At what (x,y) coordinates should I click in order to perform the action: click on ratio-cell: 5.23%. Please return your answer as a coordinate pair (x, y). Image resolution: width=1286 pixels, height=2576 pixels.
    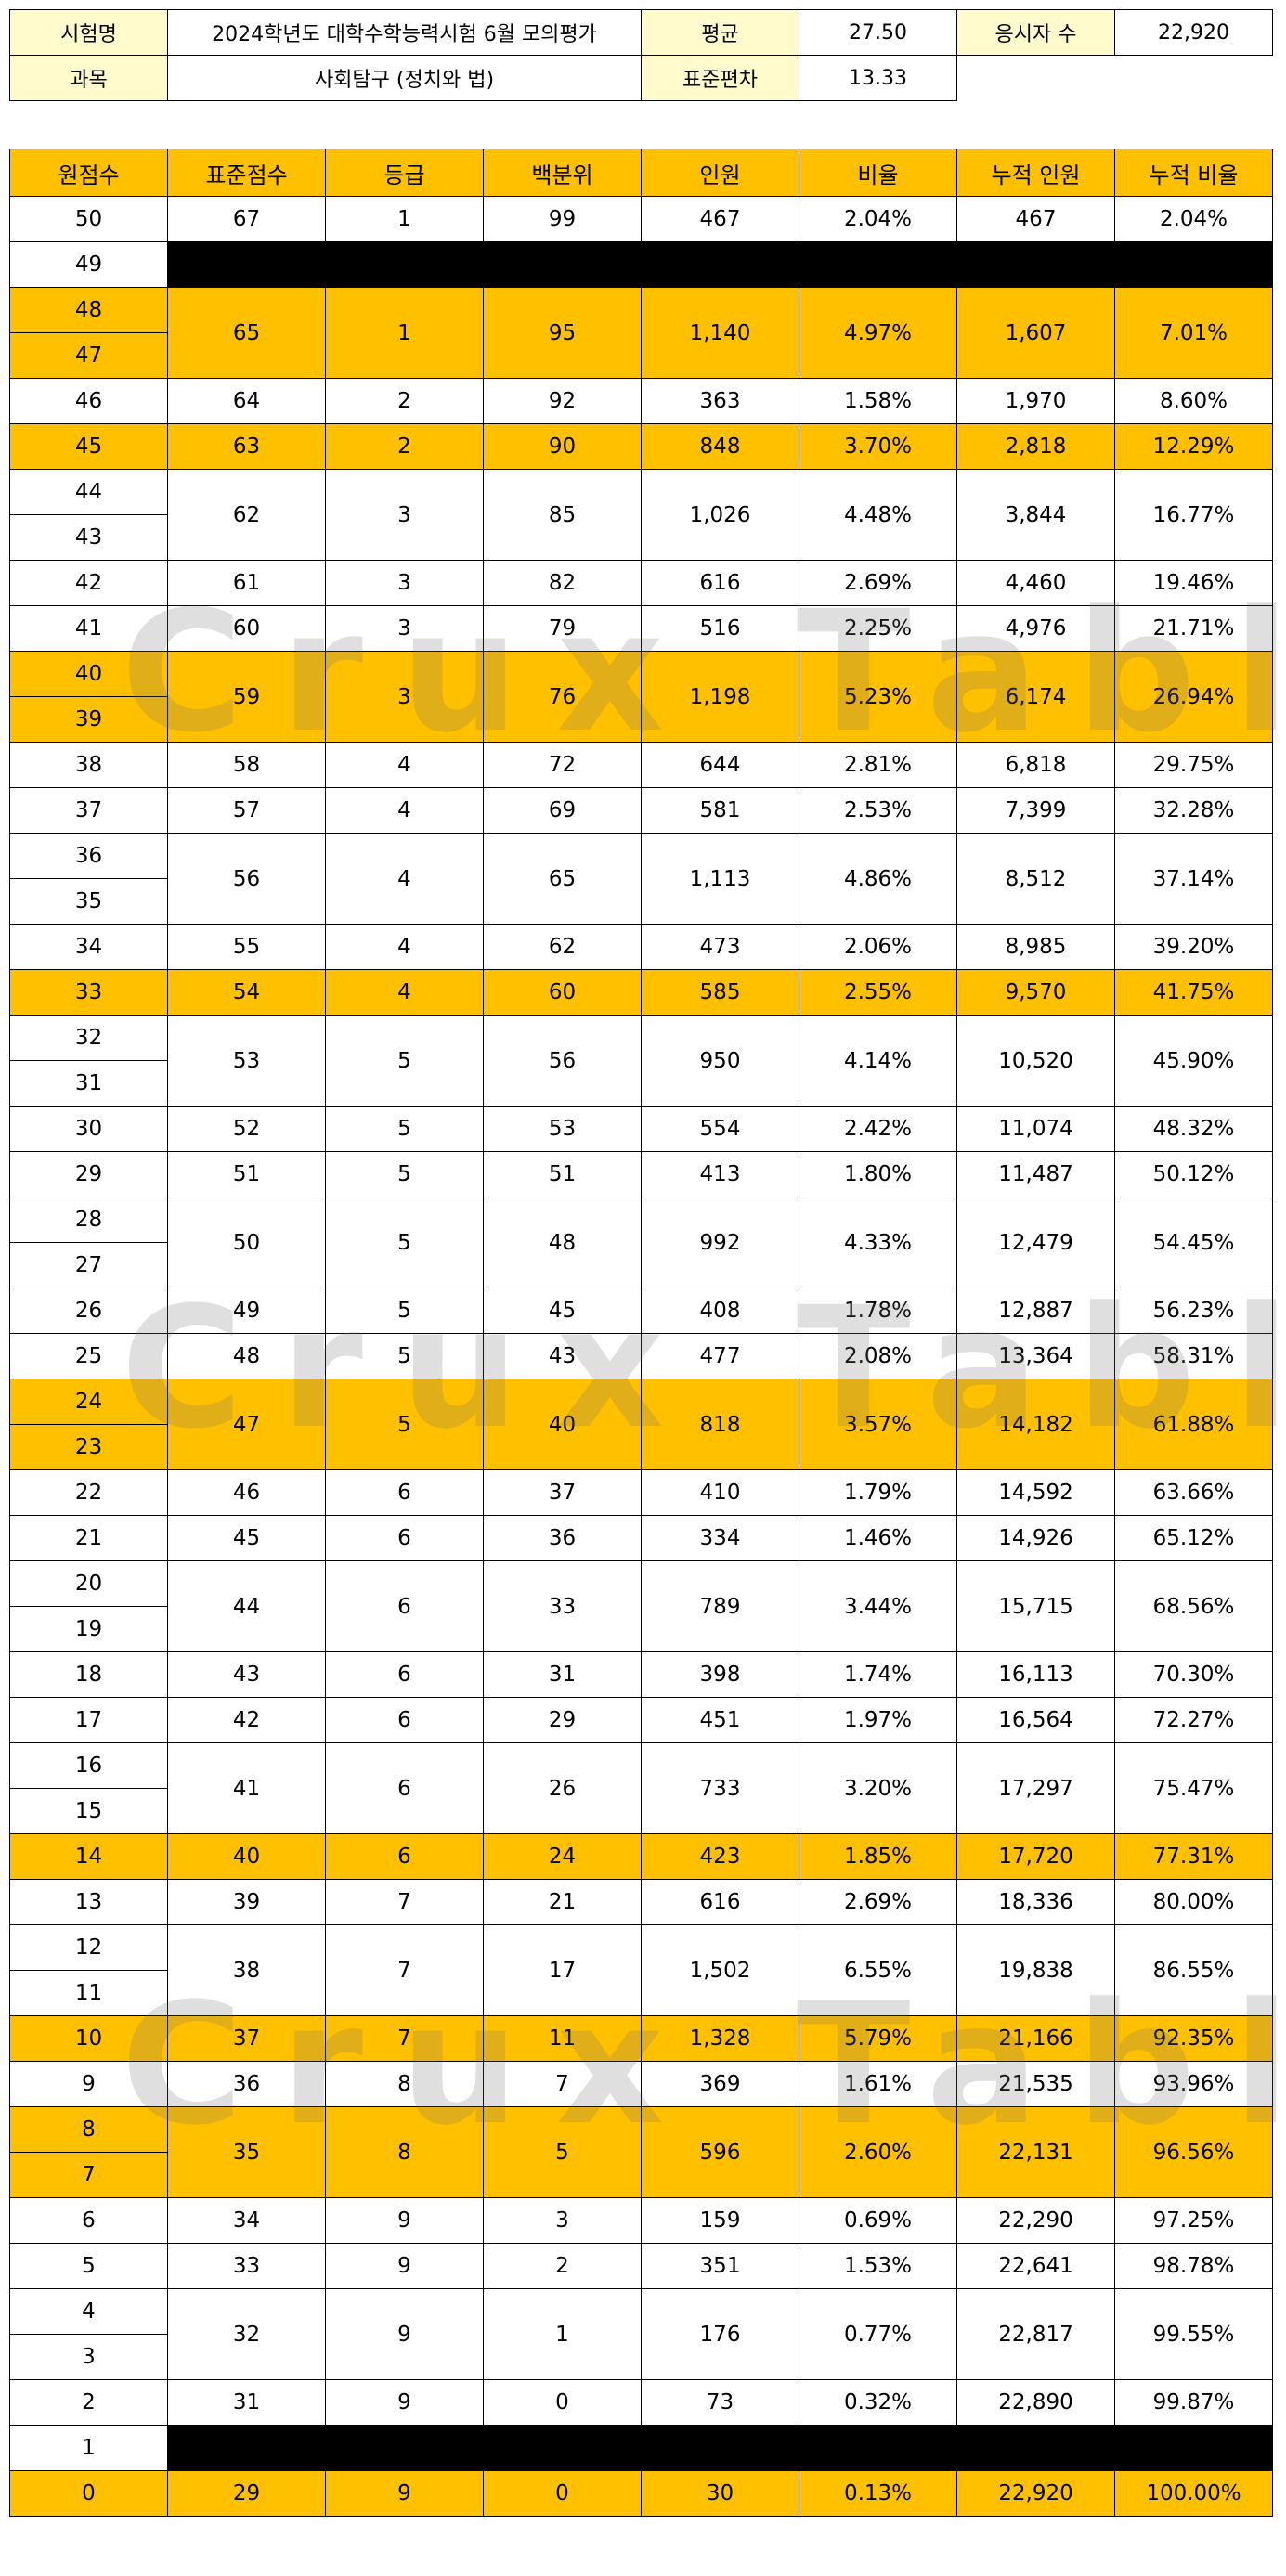
    Looking at the image, I should click on (878, 697).